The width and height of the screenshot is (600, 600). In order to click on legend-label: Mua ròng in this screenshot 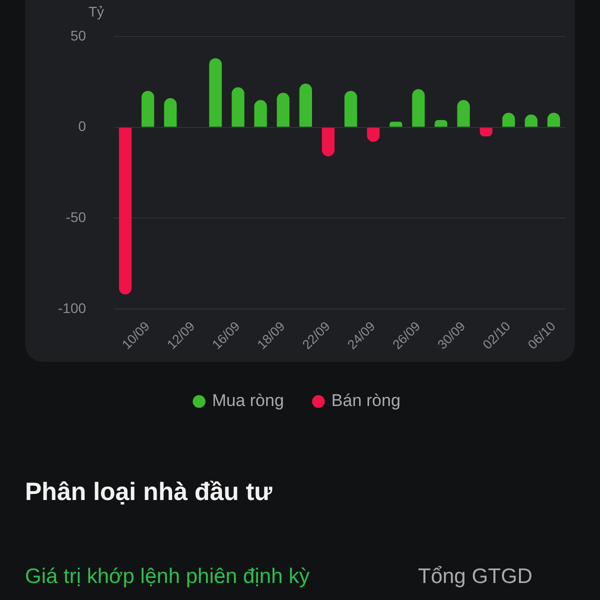, I will do `click(248, 400)`.